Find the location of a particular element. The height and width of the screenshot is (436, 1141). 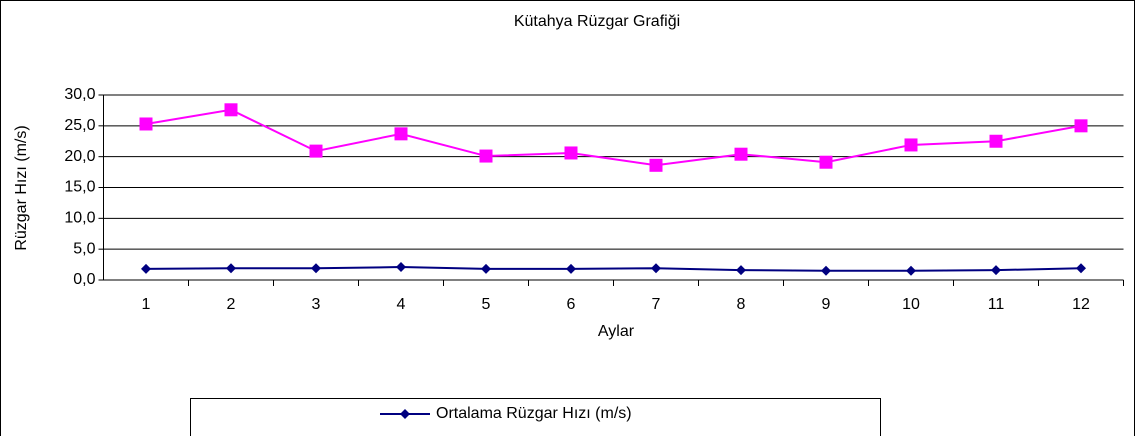

y-tick-label: 30,0 is located at coordinates (79, 94).